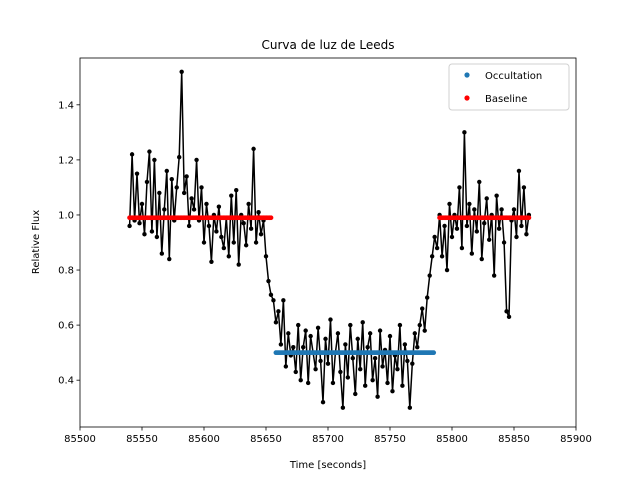  What do you see at coordinates (328, 45) in the screenshot?
I see `chart-title: Curva de luz de Leeds` at bounding box center [328, 45].